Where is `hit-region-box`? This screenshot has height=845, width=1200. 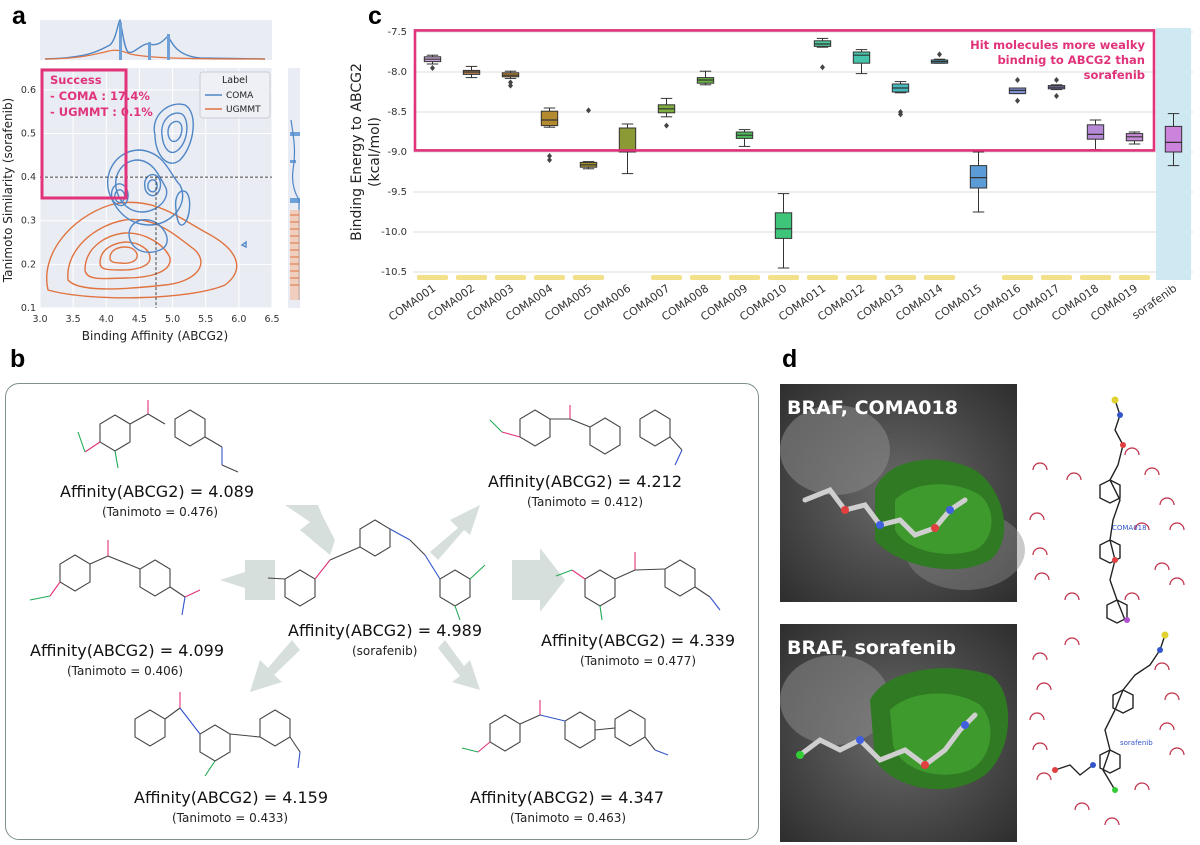
hit-region-box is located at coordinates (784, 90).